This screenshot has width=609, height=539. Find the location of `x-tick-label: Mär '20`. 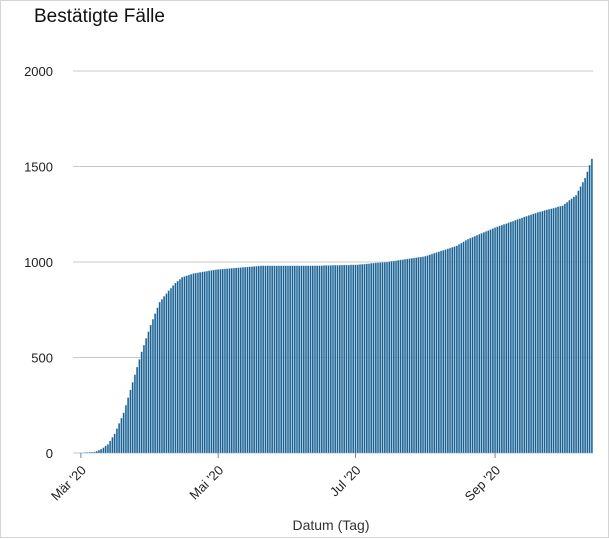

x-tick-label: Mär '20 is located at coordinates (68, 483).